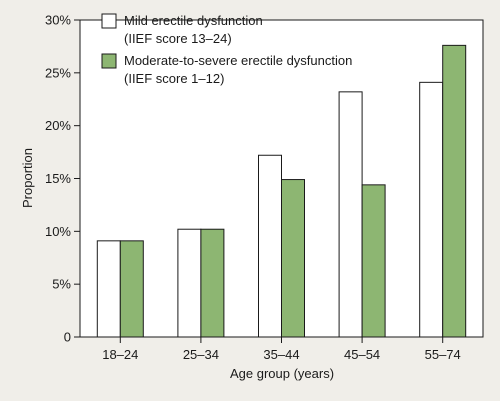  What do you see at coordinates (443, 354) in the screenshot?
I see `x-tick-label: 55–74` at bounding box center [443, 354].